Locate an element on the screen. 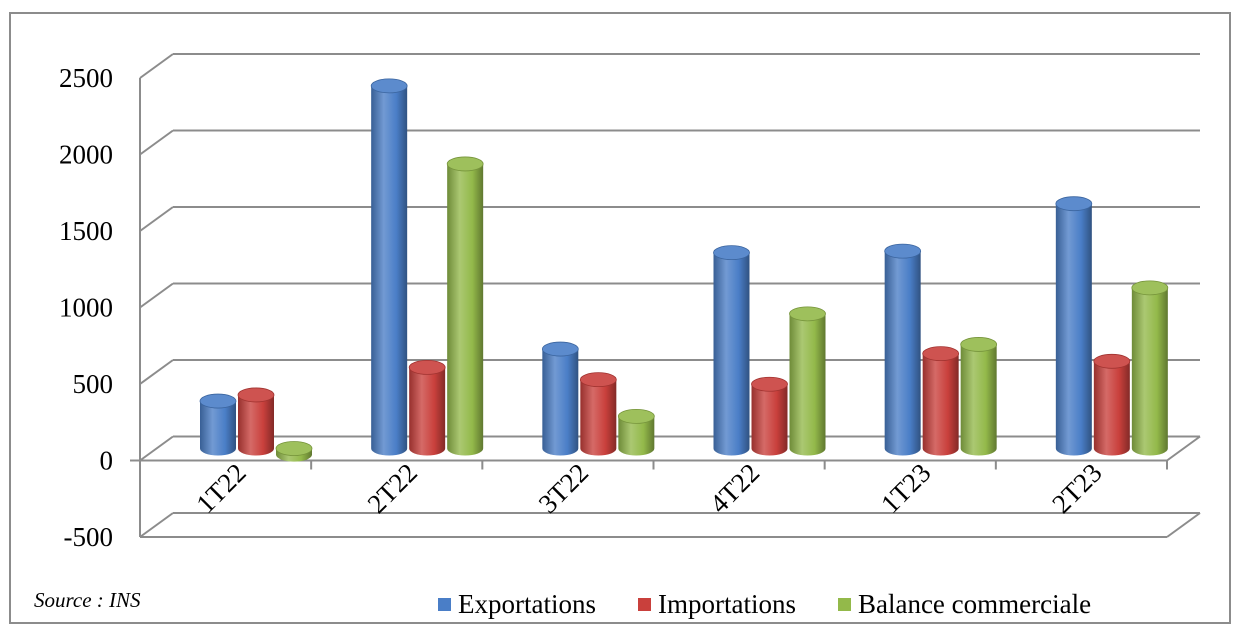 This screenshot has width=1244, height=635. y-tick-label: 2500 is located at coordinates (86, 78).